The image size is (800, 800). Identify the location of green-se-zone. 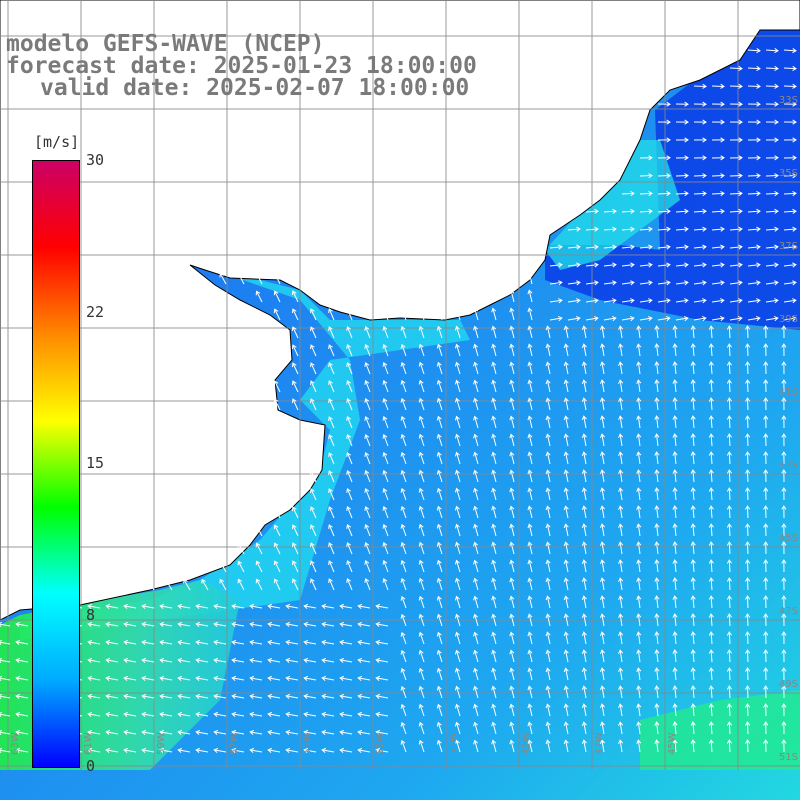
(720, 730).